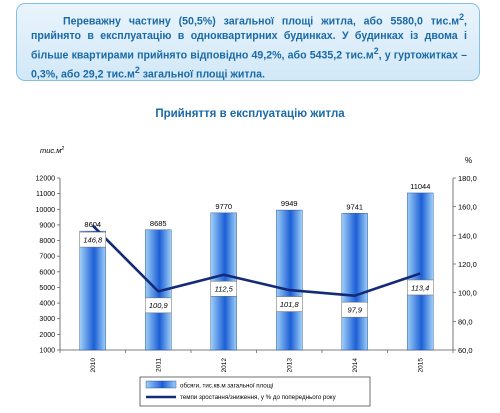 The image size is (500, 413). Describe the element at coordinates (468, 160) in the screenshot. I see `y-right-unit-label: %` at that location.